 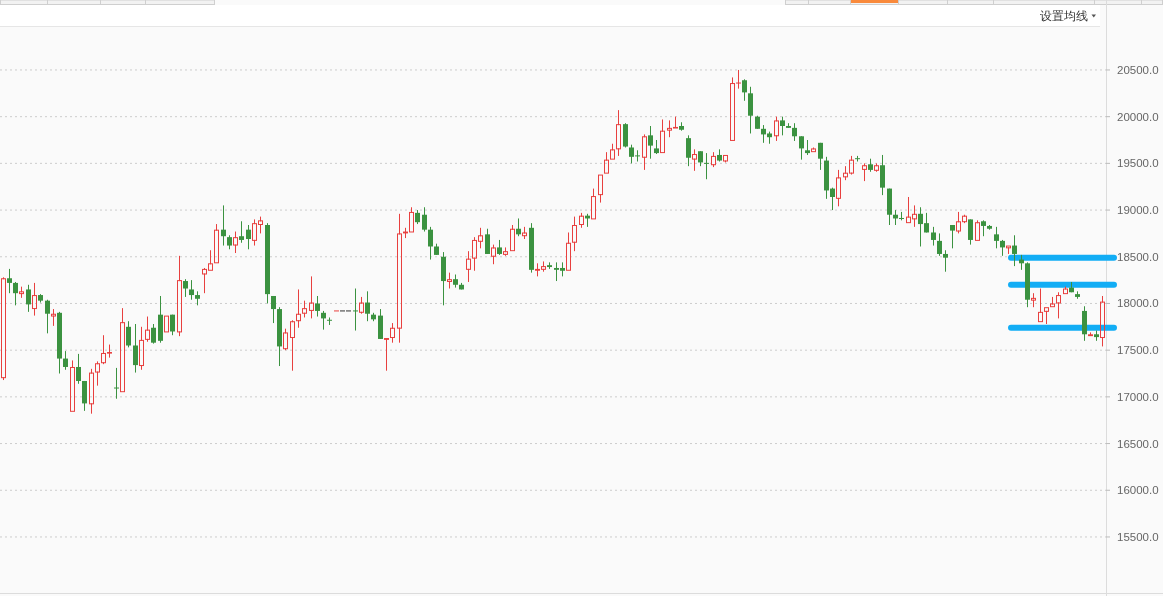 What do you see at coordinates (1138, 396) in the screenshot?
I see `y-tick-label: 17000.0` at bounding box center [1138, 396].